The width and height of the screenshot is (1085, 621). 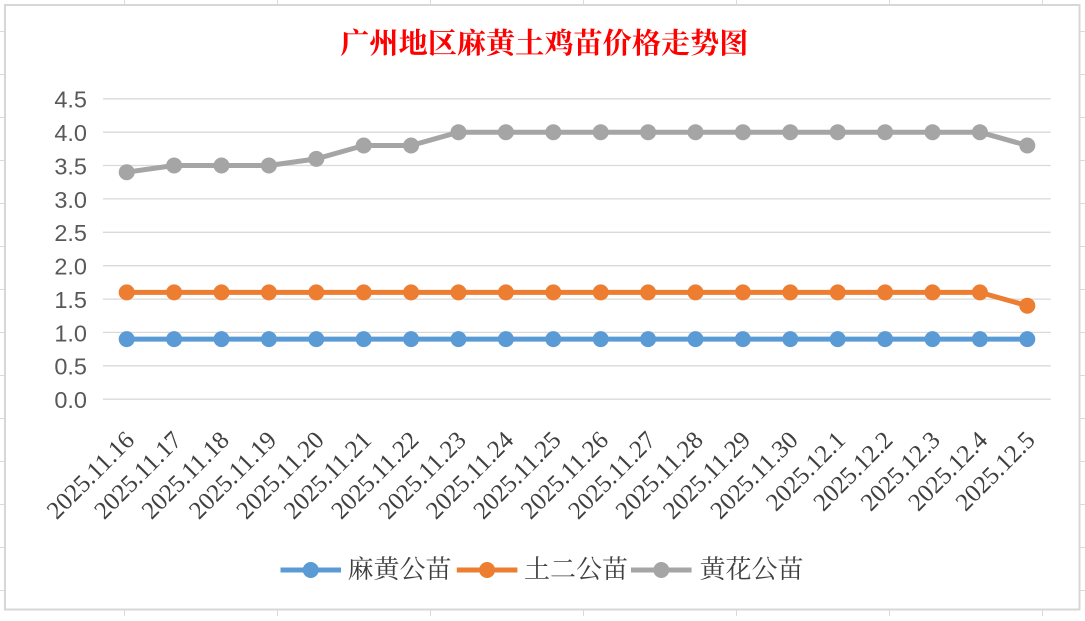 I want to click on svg-text: 2.5, so click(x=70, y=233).